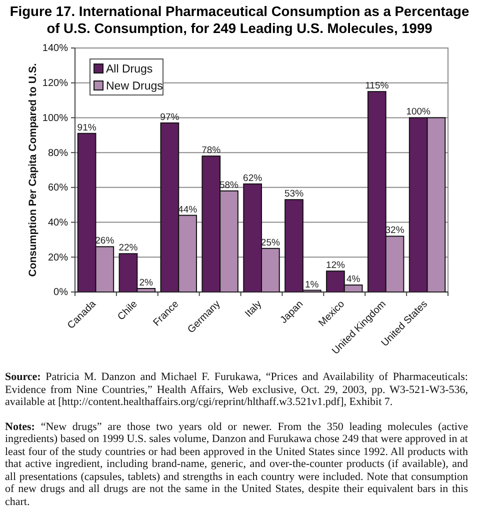 The width and height of the screenshot is (479, 520). What do you see at coordinates (253, 178) in the screenshot?
I see `data-label: 62%` at bounding box center [253, 178].